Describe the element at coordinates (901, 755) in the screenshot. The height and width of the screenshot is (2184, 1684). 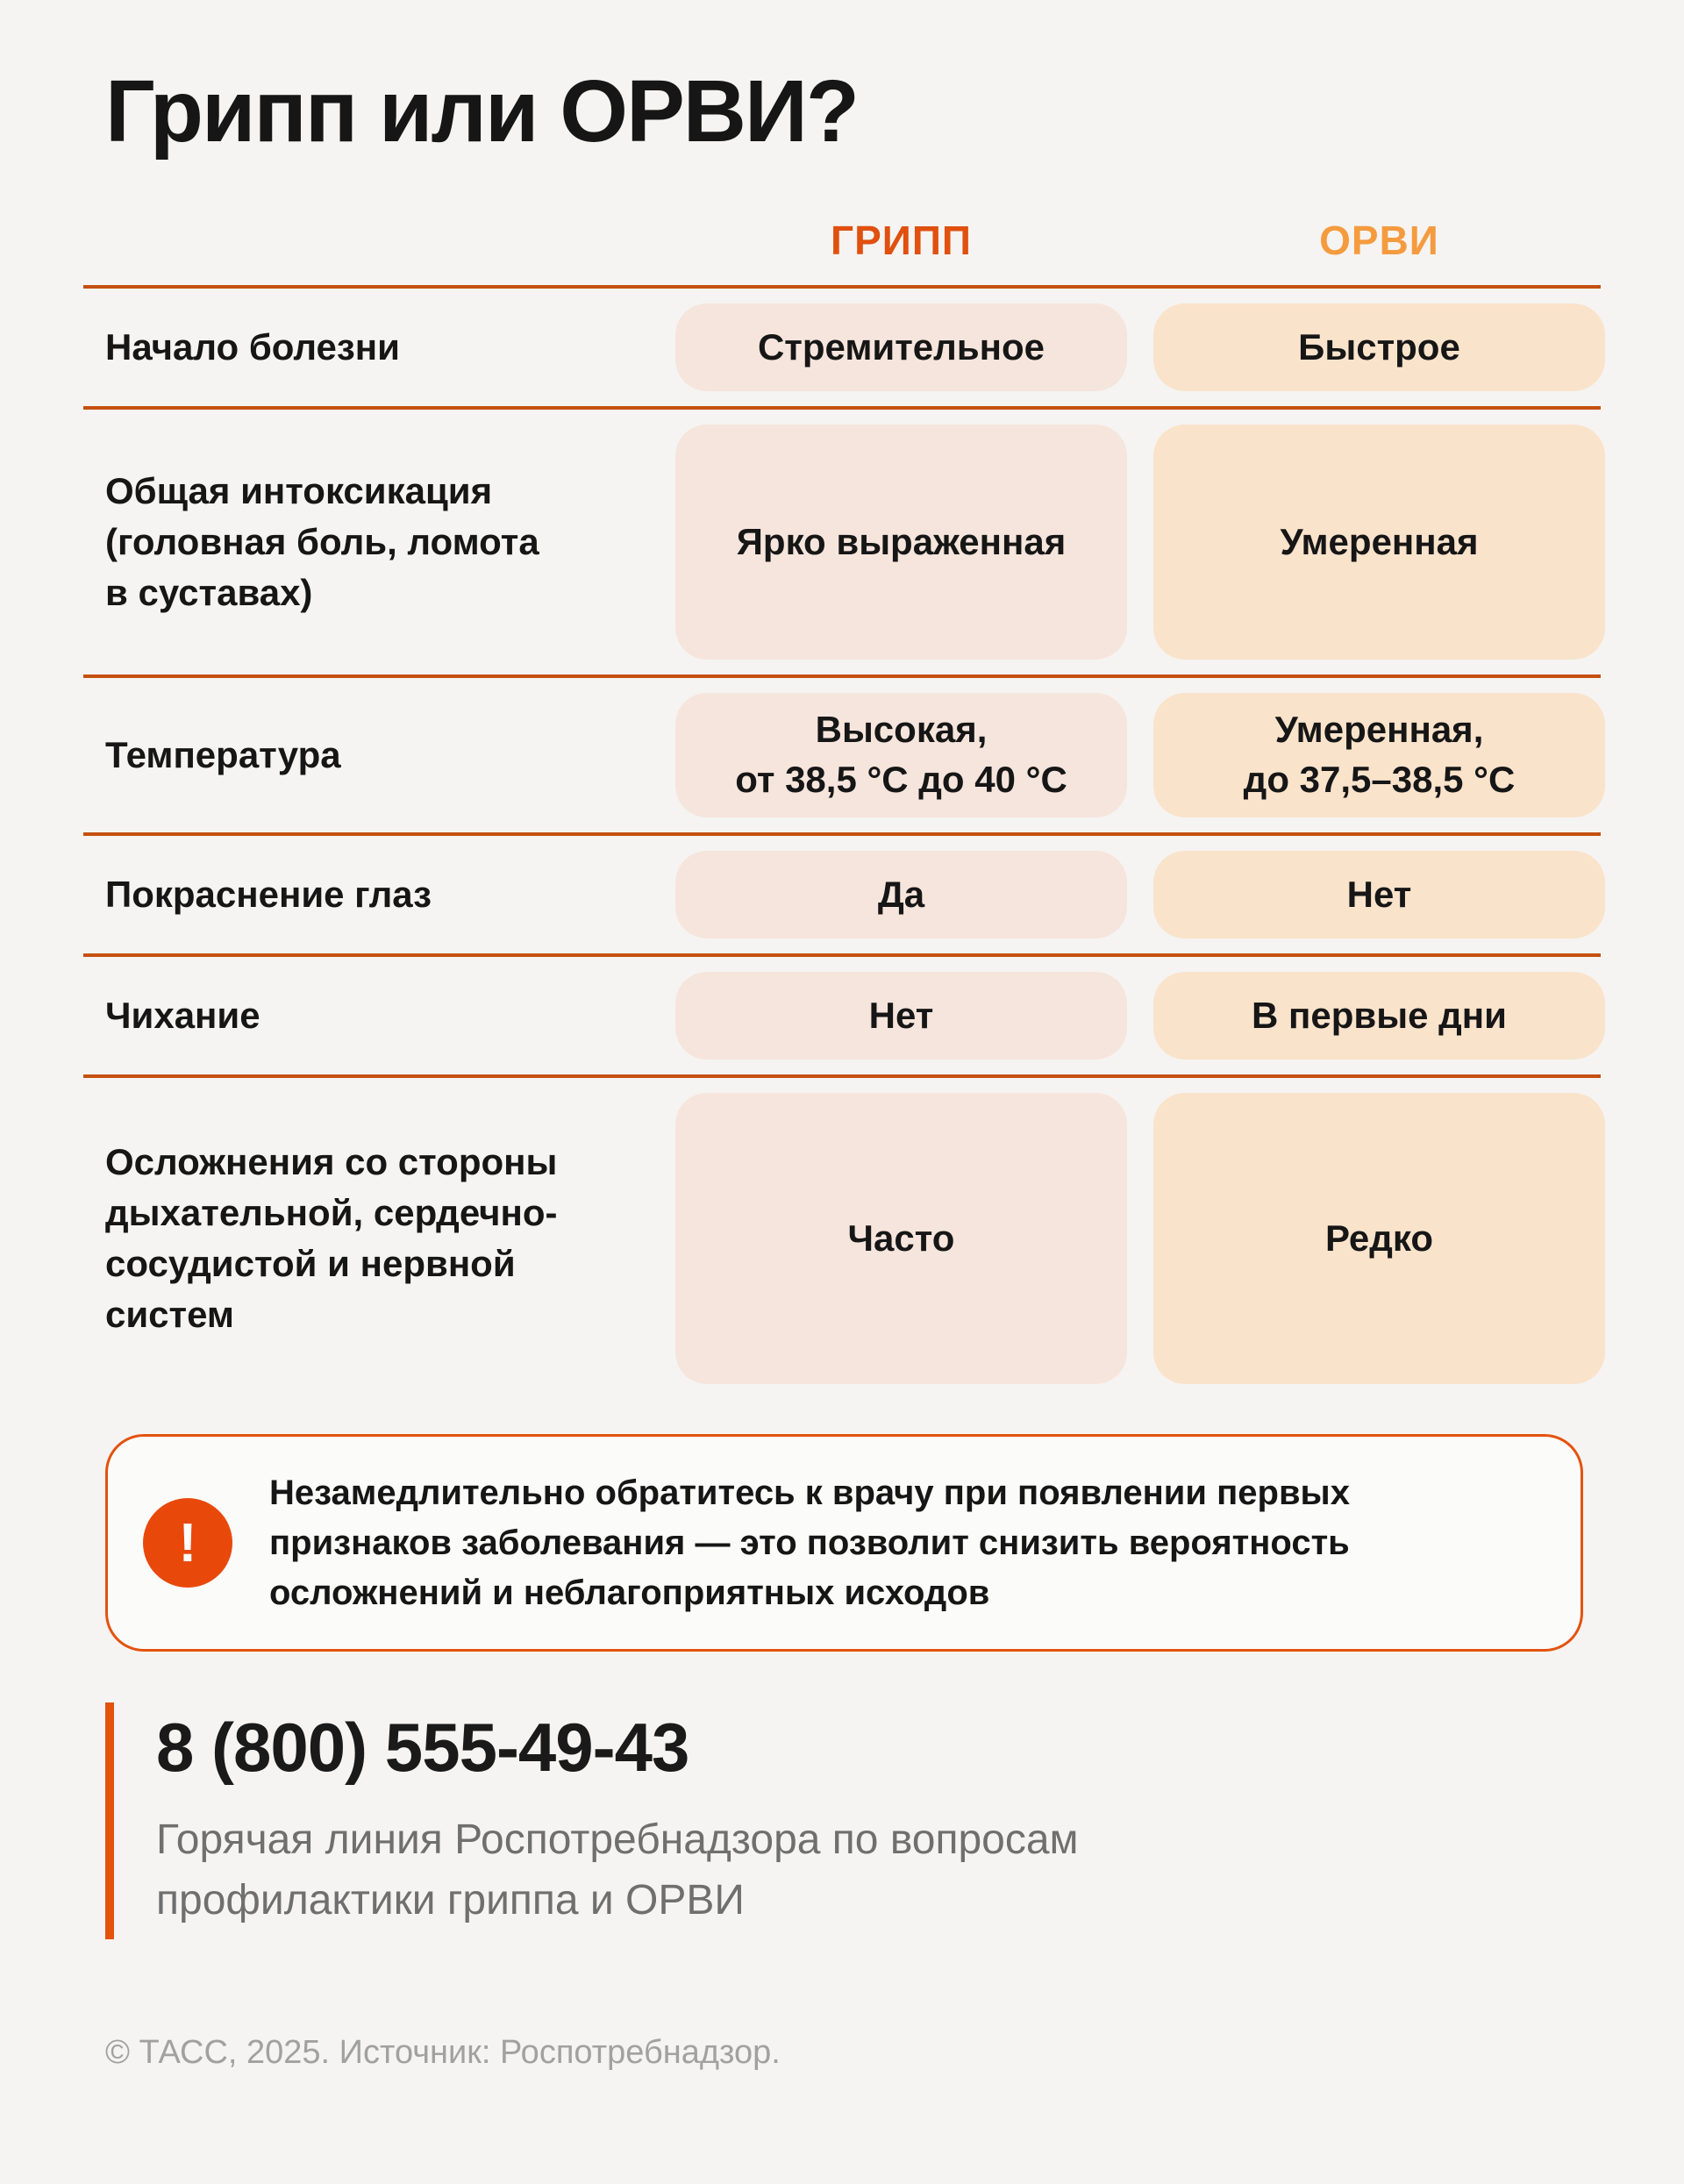
I see `gripp-value-card: Высокая, от 38,5 °C до 40 °C` at that location.